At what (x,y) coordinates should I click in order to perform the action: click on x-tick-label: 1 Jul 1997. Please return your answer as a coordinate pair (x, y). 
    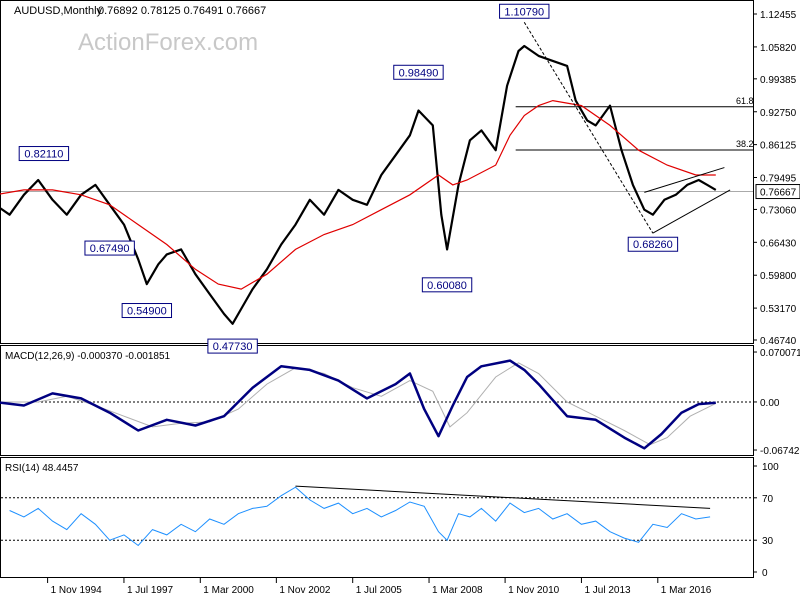
    Looking at the image, I should click on (150, 590).